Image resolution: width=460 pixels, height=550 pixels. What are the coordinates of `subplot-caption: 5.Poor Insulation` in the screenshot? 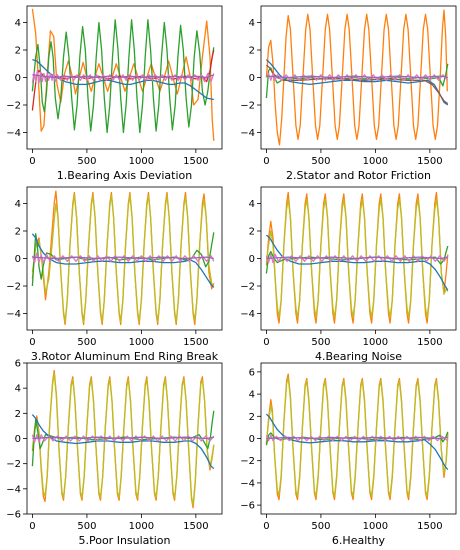 It's located at (124, 540).